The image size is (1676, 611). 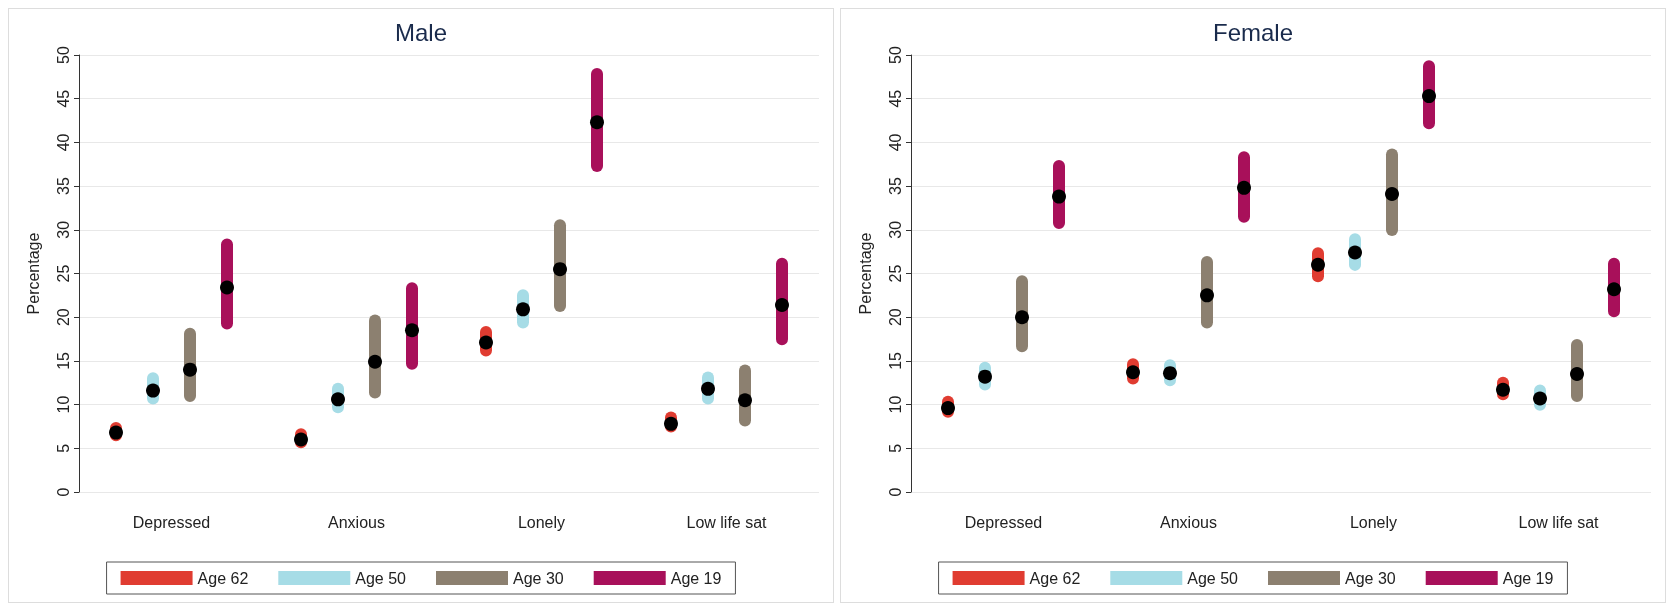 What do you see at coordinates (421, 32) in the screenshot?
I see `chart-title: Male` at bounding box center [421, 32].